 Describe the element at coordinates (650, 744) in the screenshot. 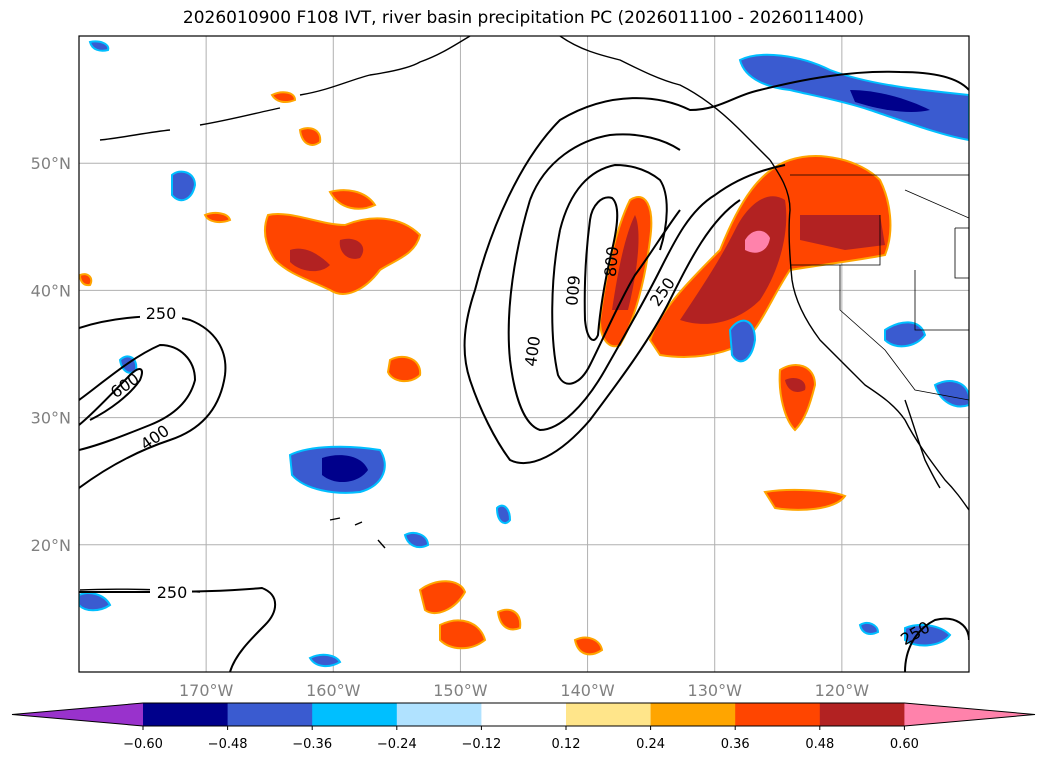

I see `colorbar-tick-label: 0.24` at that location.